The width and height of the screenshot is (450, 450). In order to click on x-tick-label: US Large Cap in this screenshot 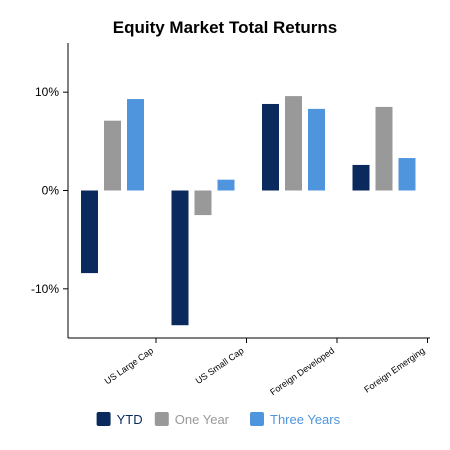, I will do `click(129, 365)`.